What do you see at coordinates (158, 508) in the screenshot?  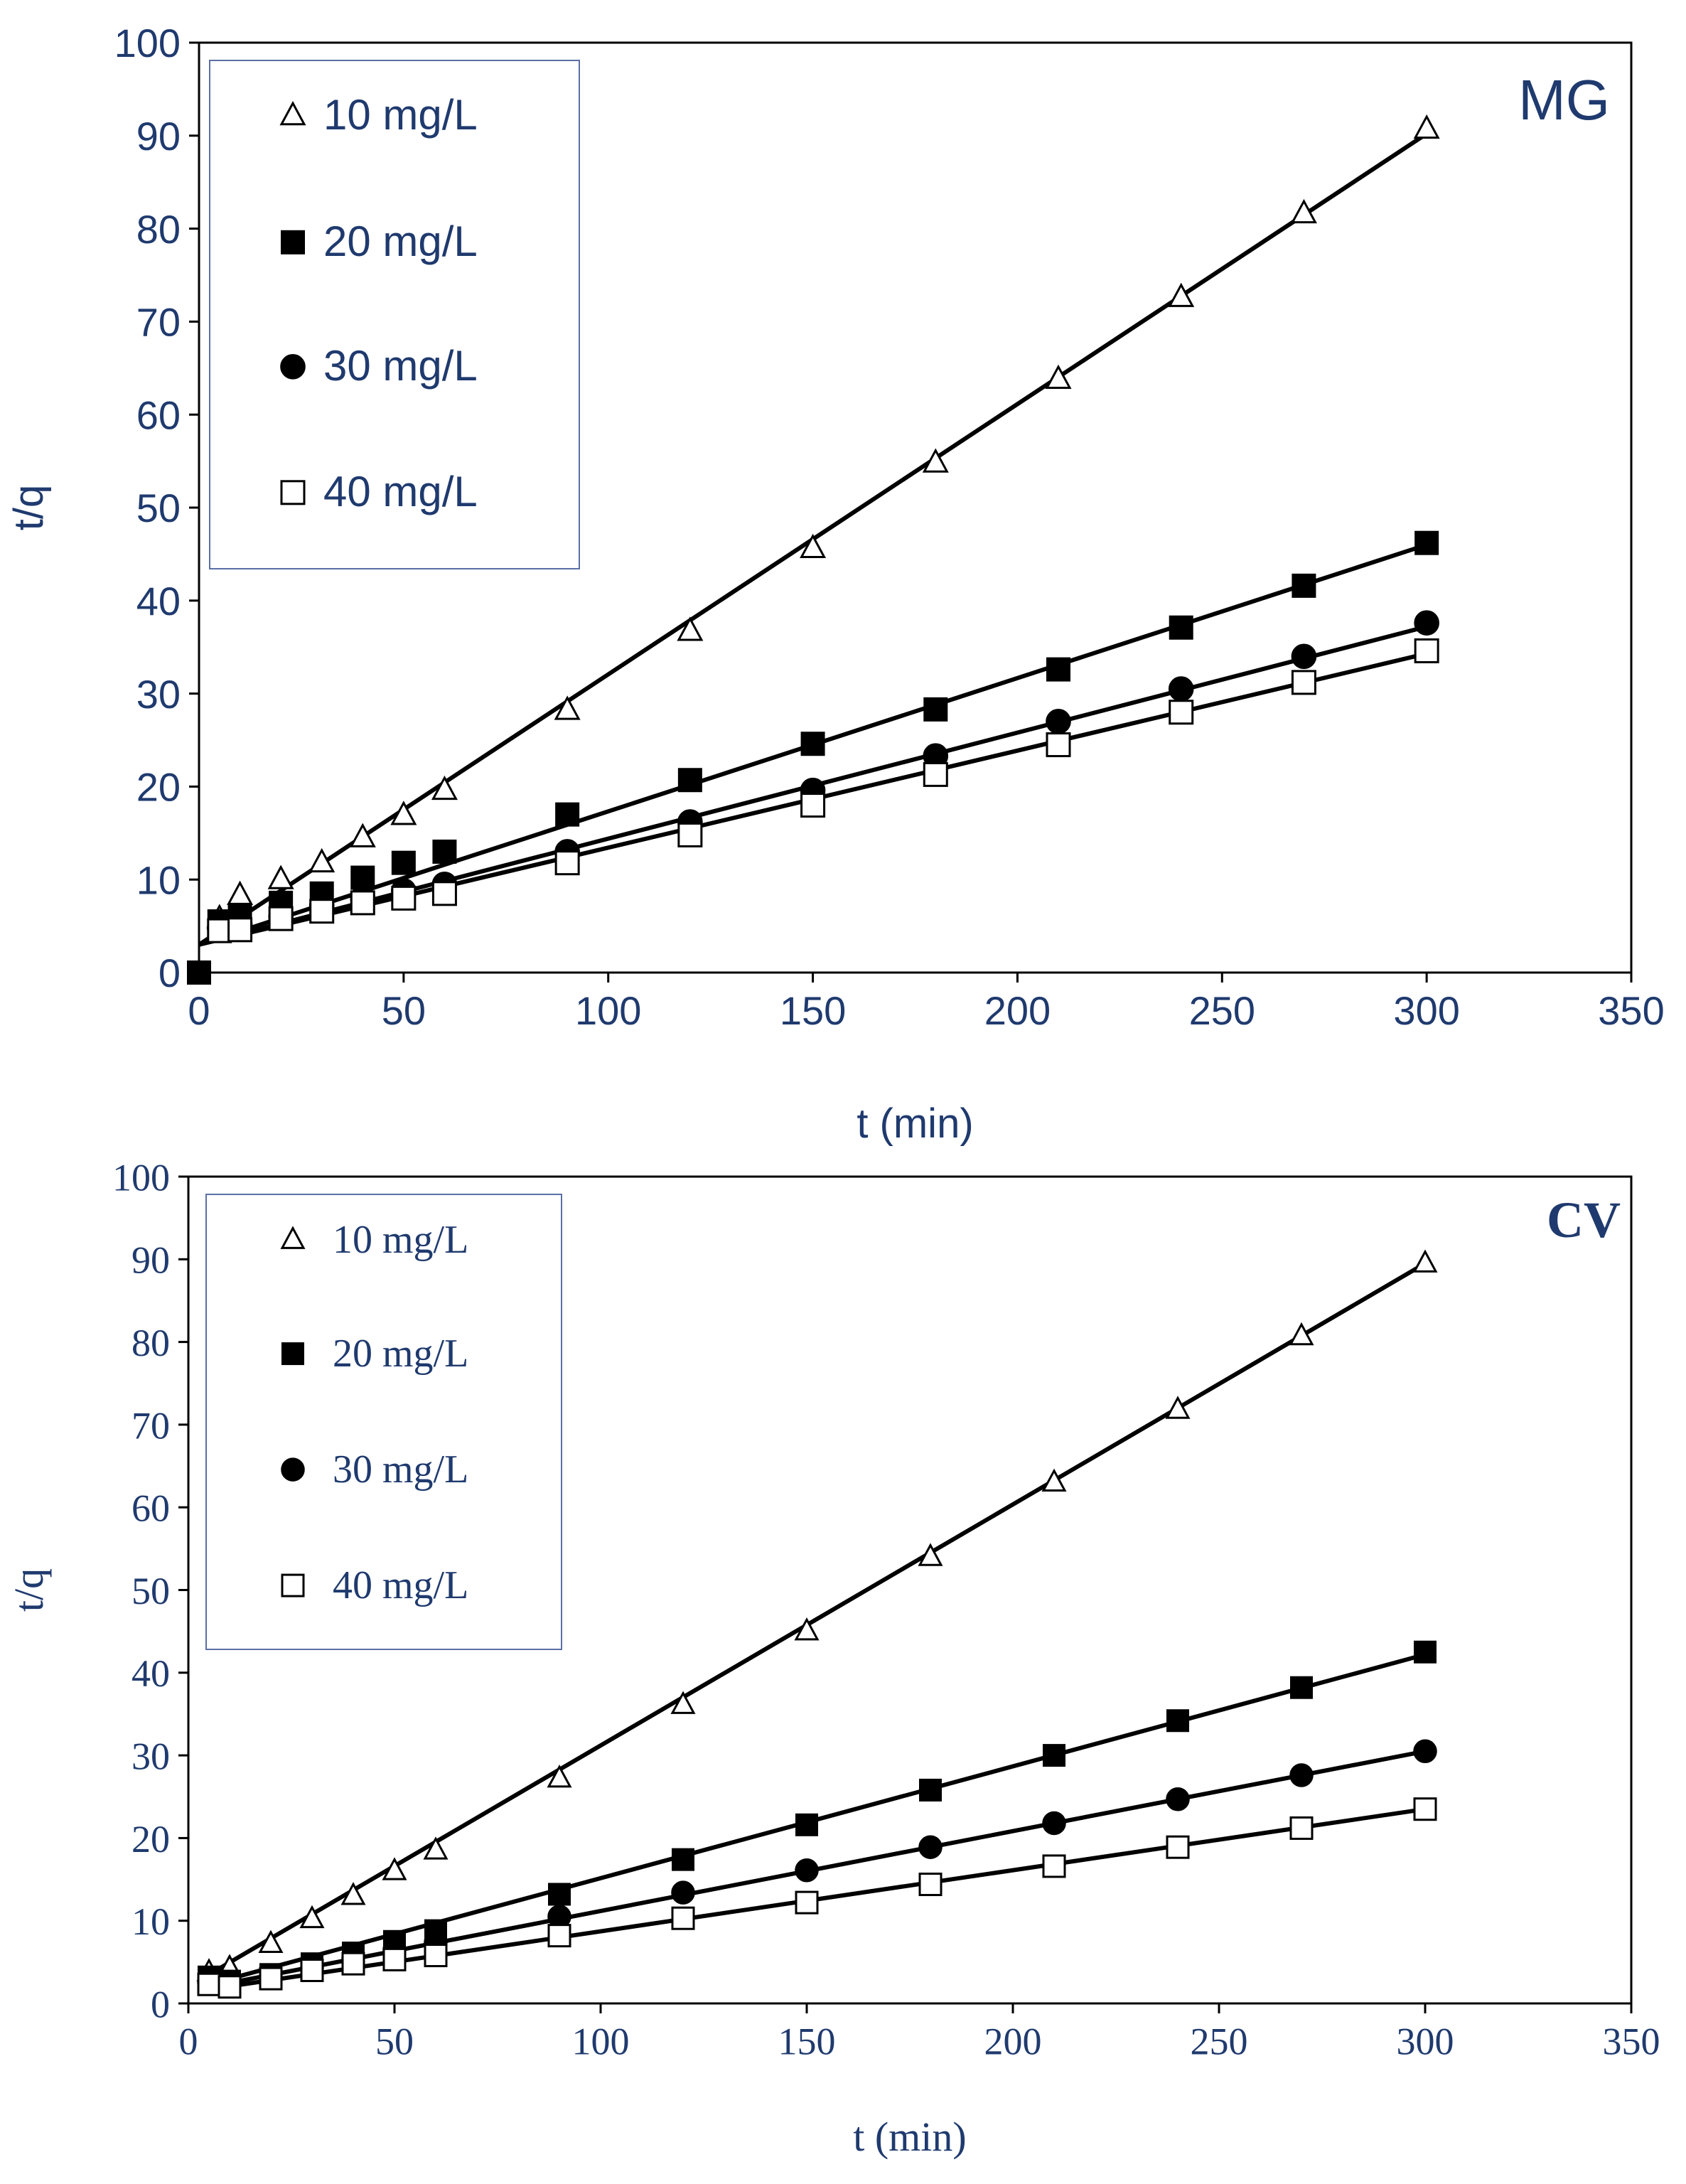 I see `mg-y-tick-label: 50` at bounding box center [158, 508].